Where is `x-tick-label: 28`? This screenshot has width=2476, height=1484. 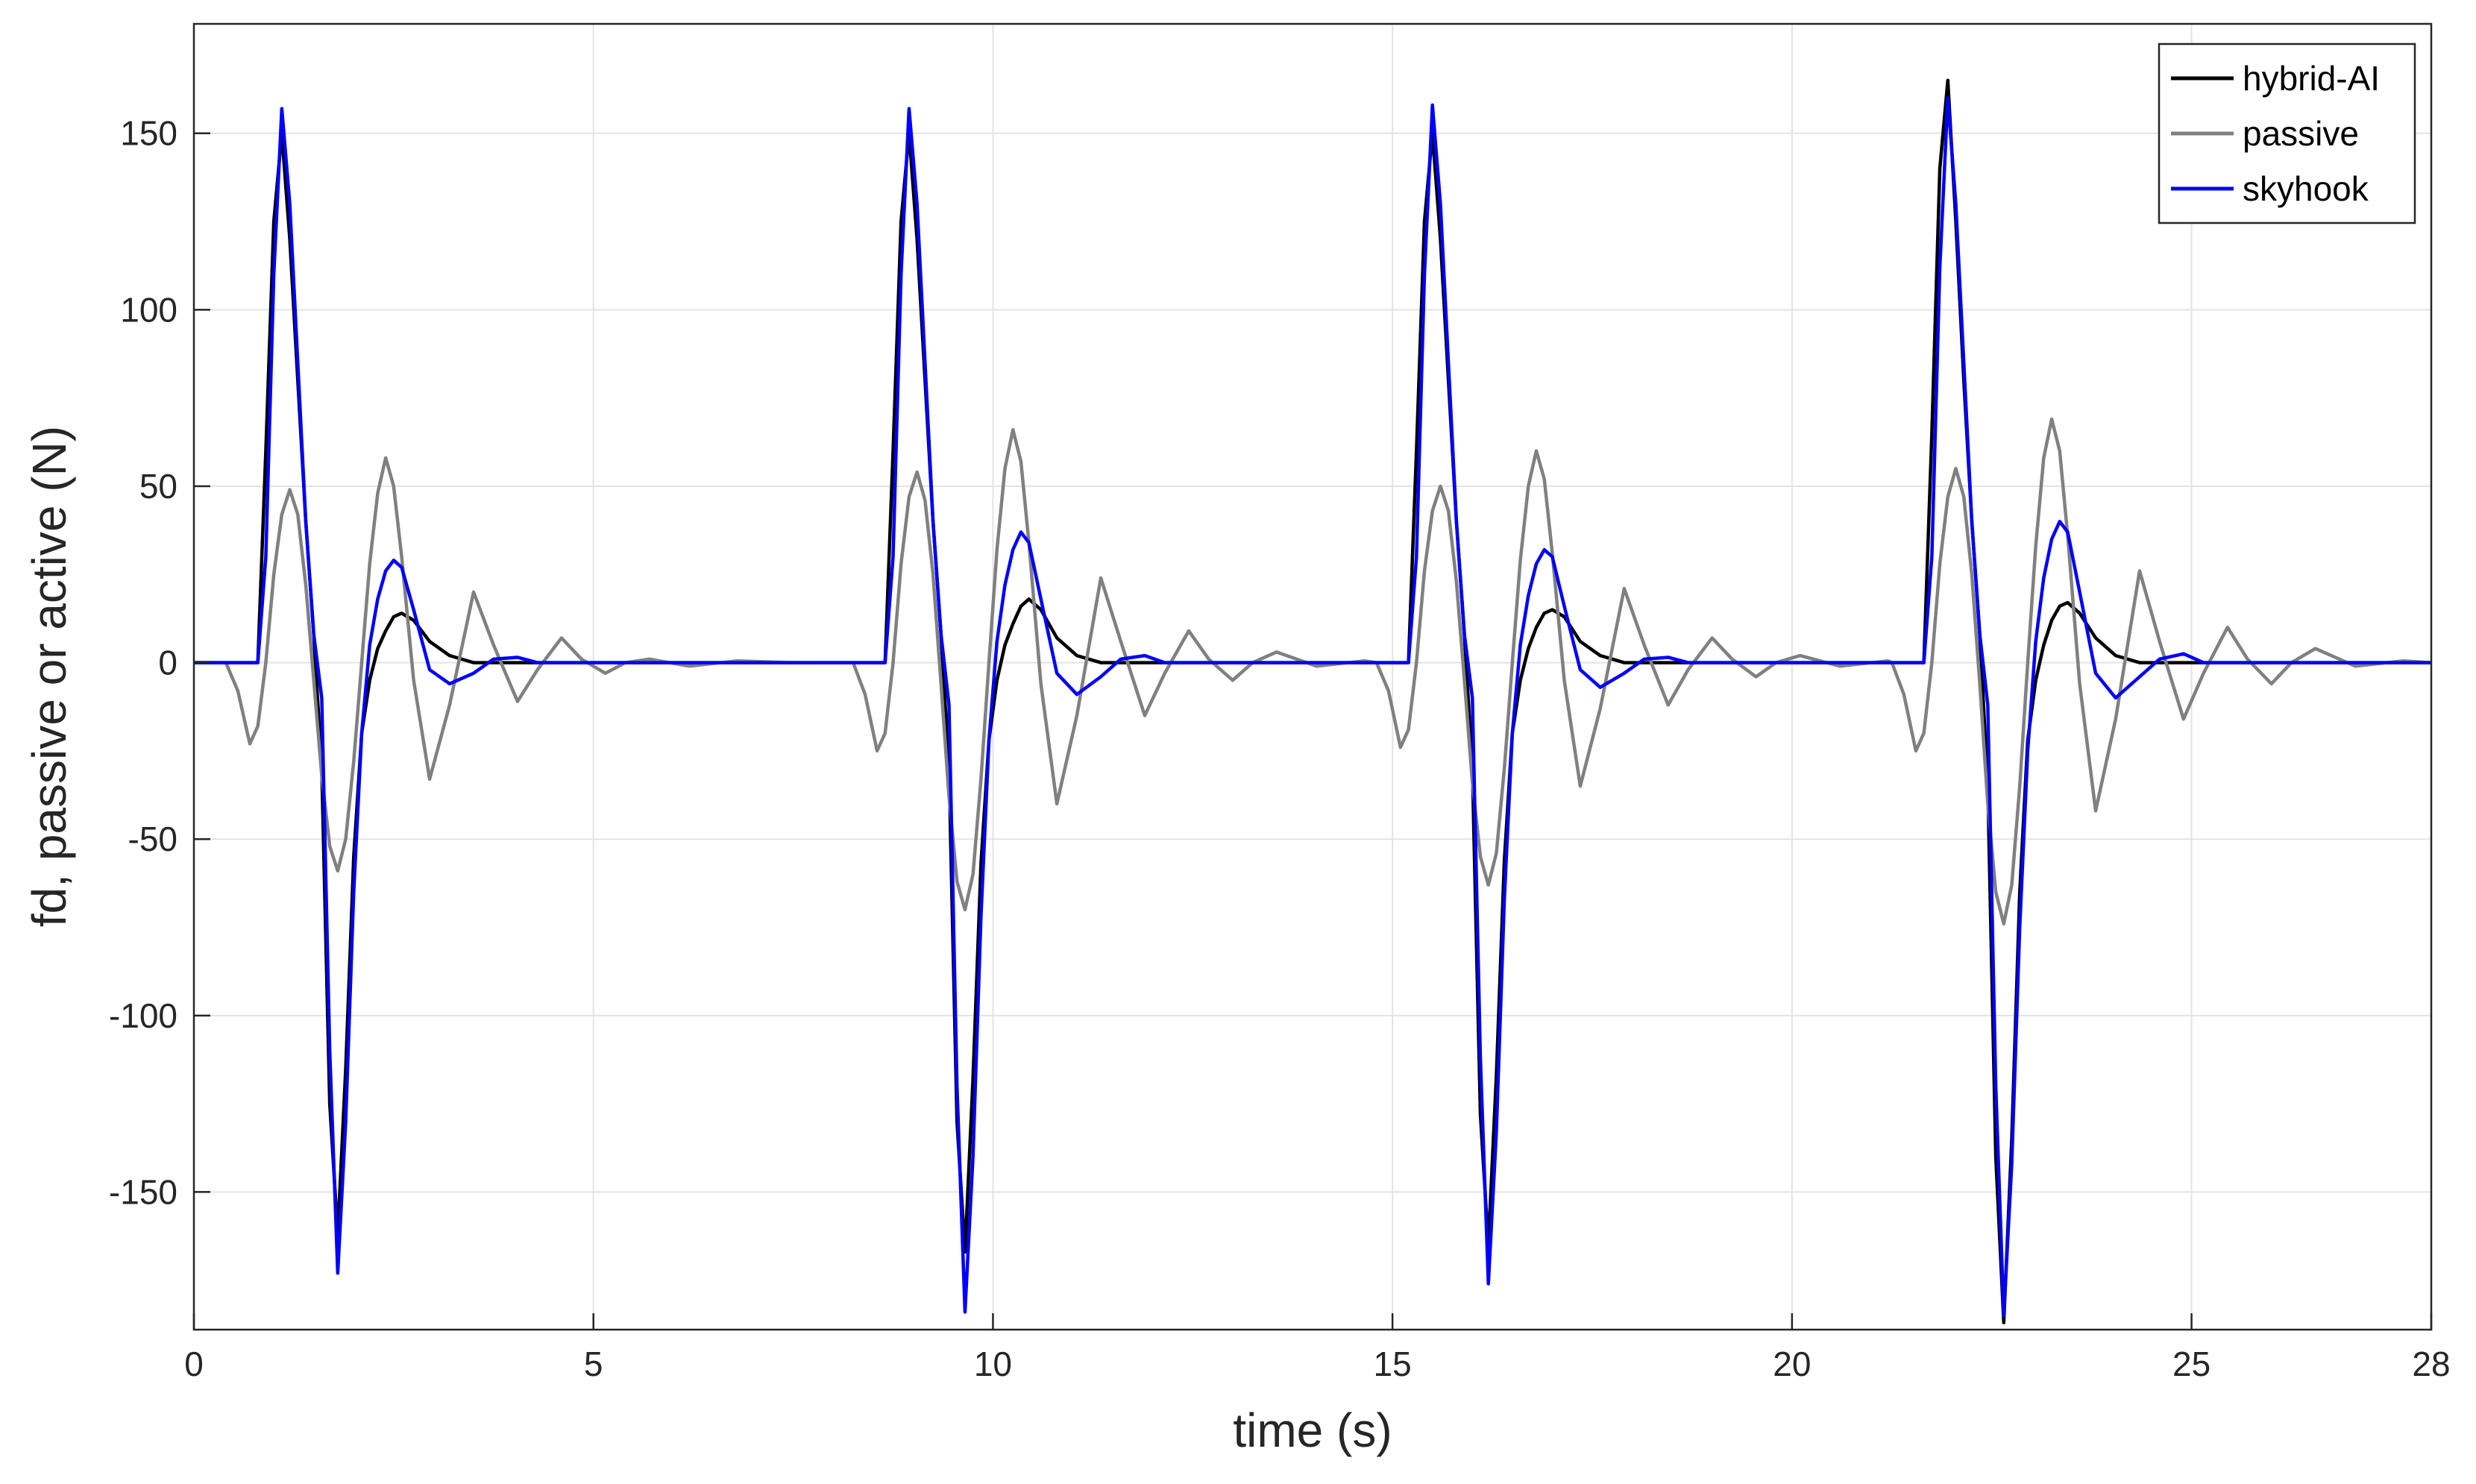 x-tick-label: 28 is located at coordinates (2431, 1364).